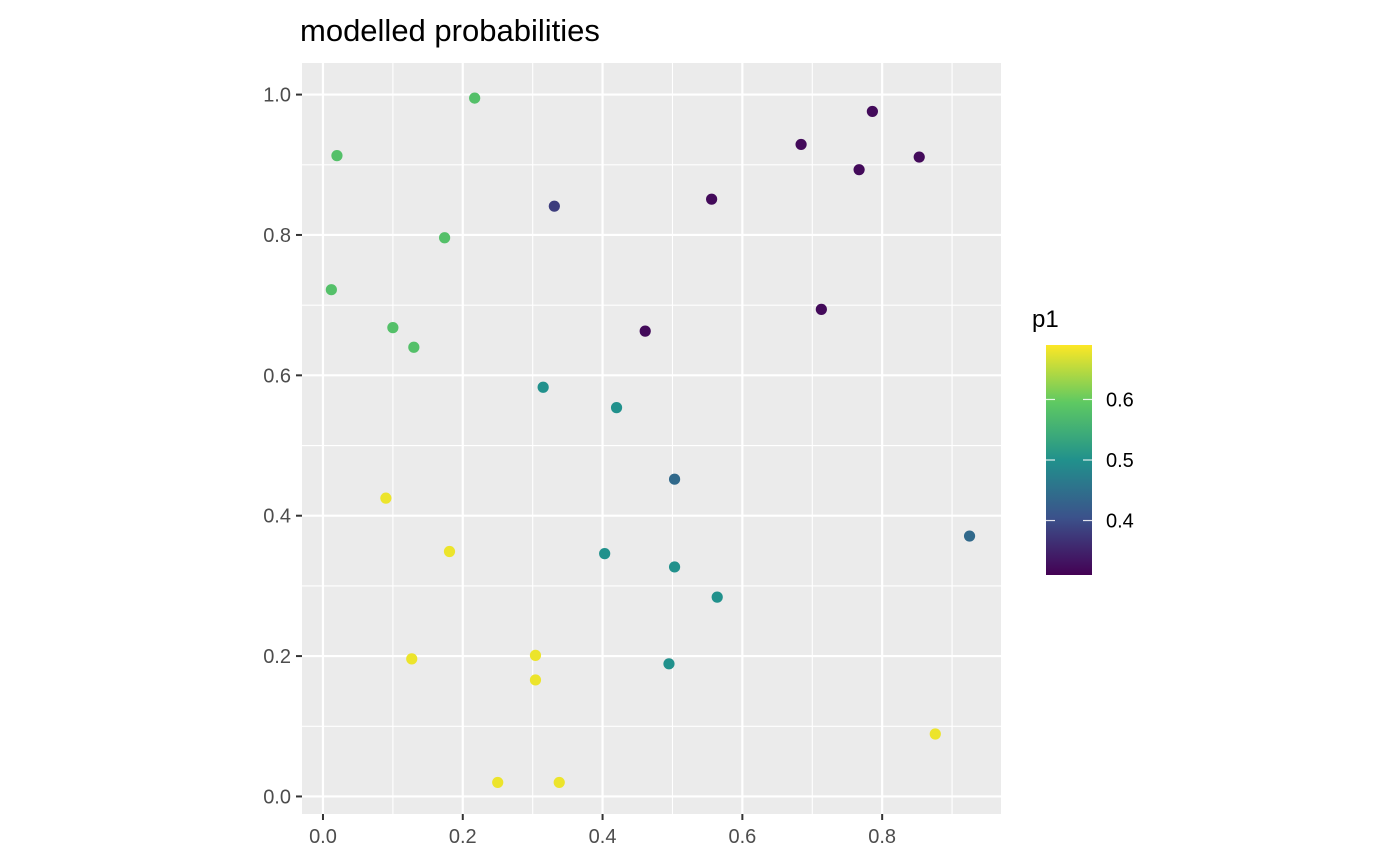  I want to click on colorbar-label: 0.6, so click(1120, 400).